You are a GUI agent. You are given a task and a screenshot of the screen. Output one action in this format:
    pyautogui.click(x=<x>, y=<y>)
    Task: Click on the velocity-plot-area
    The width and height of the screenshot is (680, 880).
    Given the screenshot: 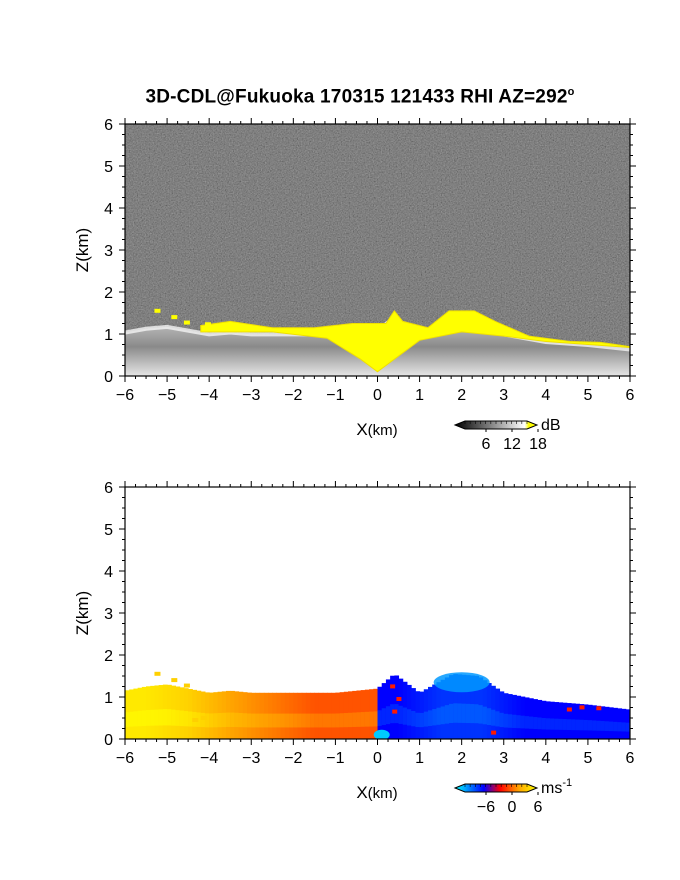 What is the action you would take?
    pyautogui.click(x=377, y=705)
    